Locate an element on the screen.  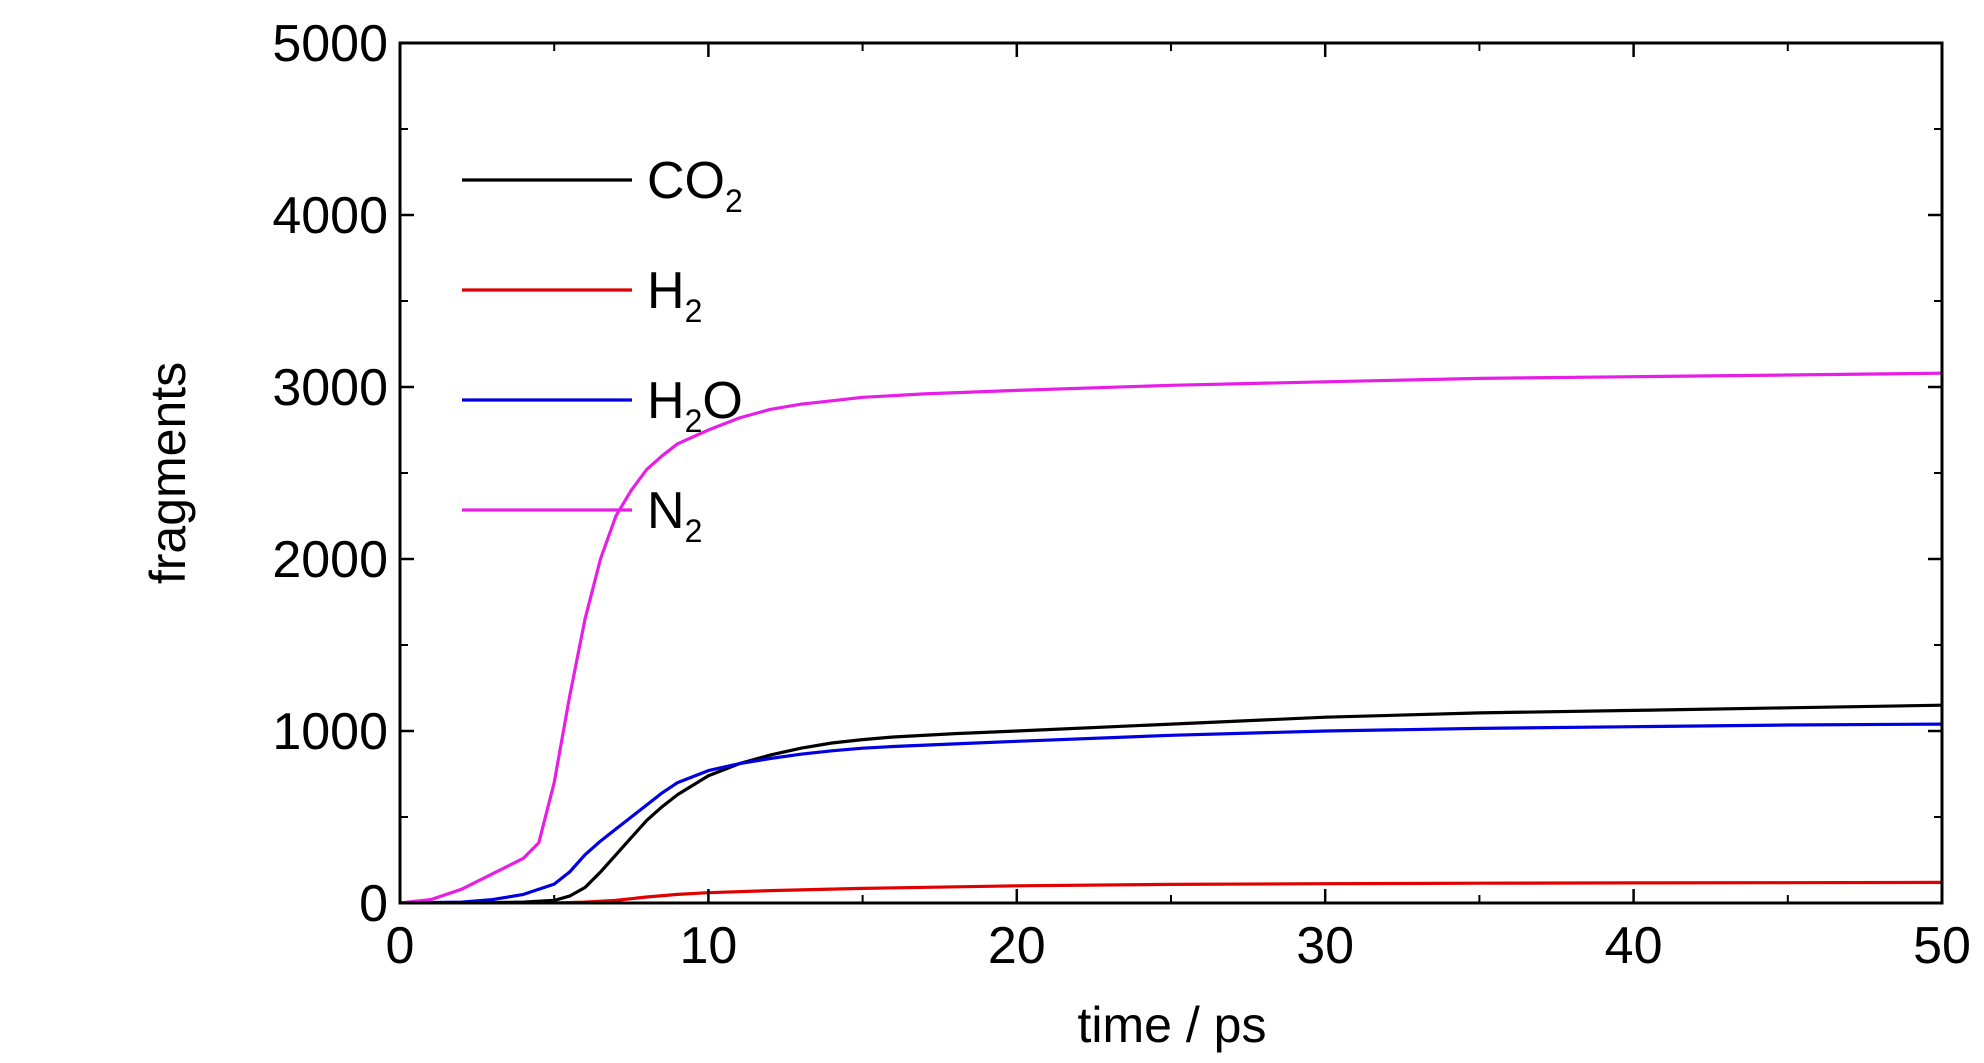
y-tick-label: 0 is located at coordinates (373, 904).